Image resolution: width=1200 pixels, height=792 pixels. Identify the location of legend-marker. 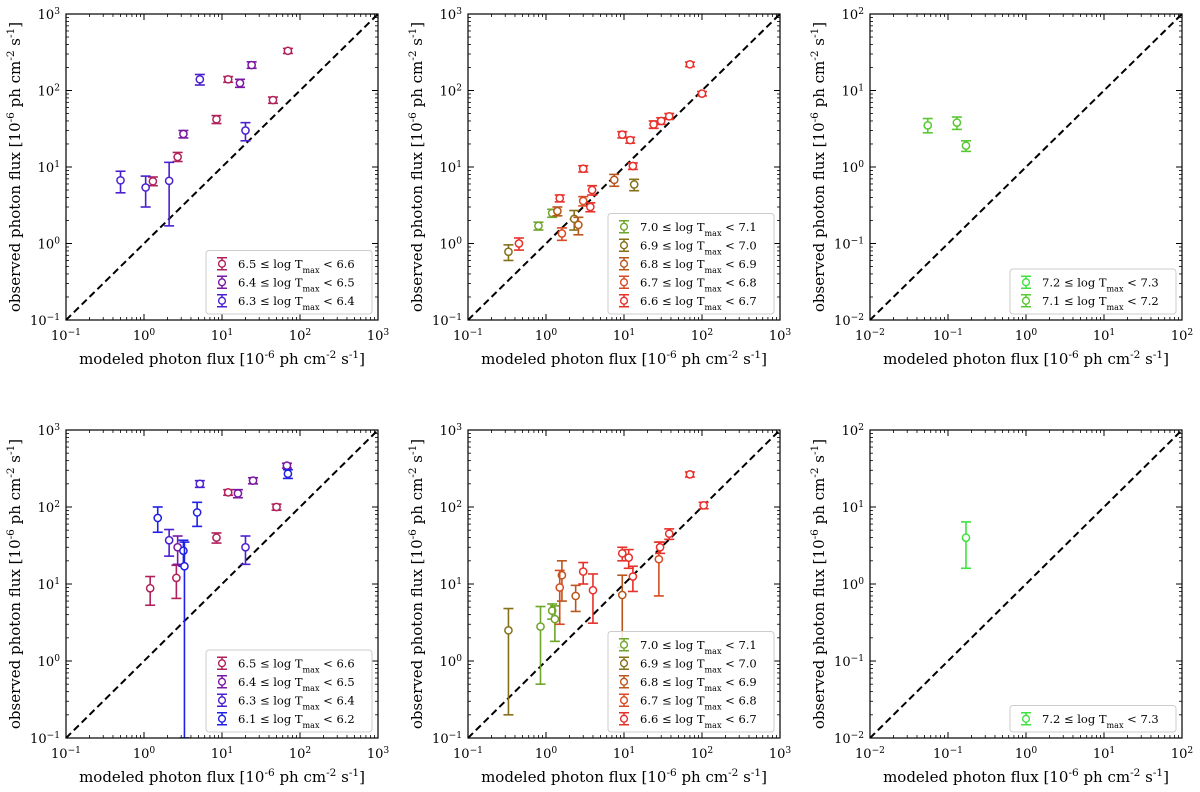
(222, 681).